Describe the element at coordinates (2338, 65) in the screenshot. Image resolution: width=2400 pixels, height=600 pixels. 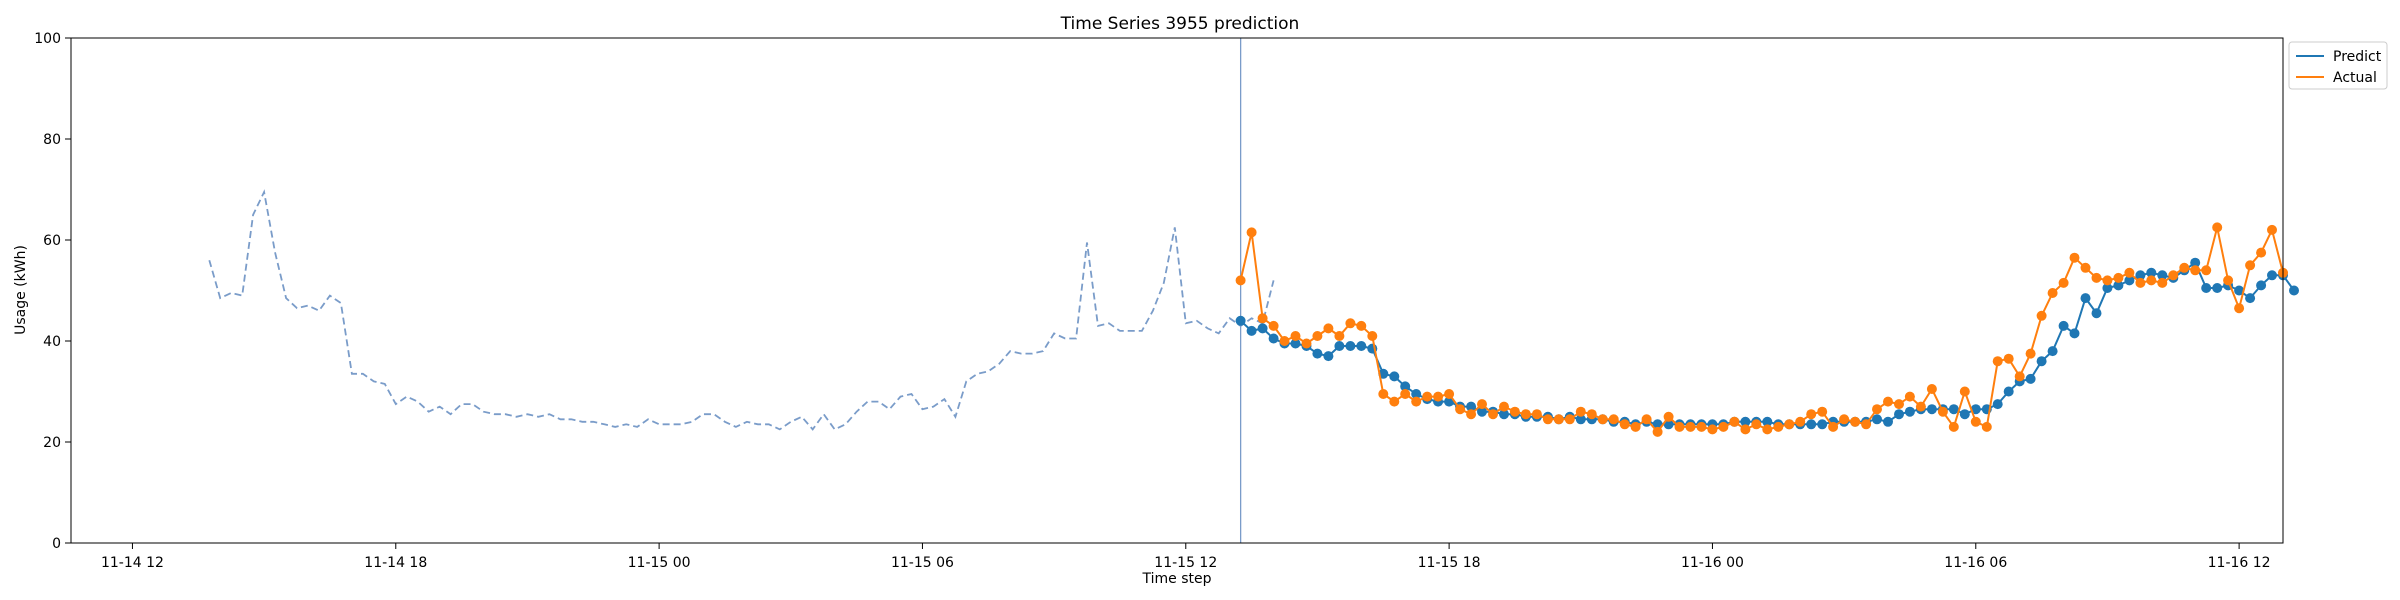
I see `legend: Predict Actual` at that location.